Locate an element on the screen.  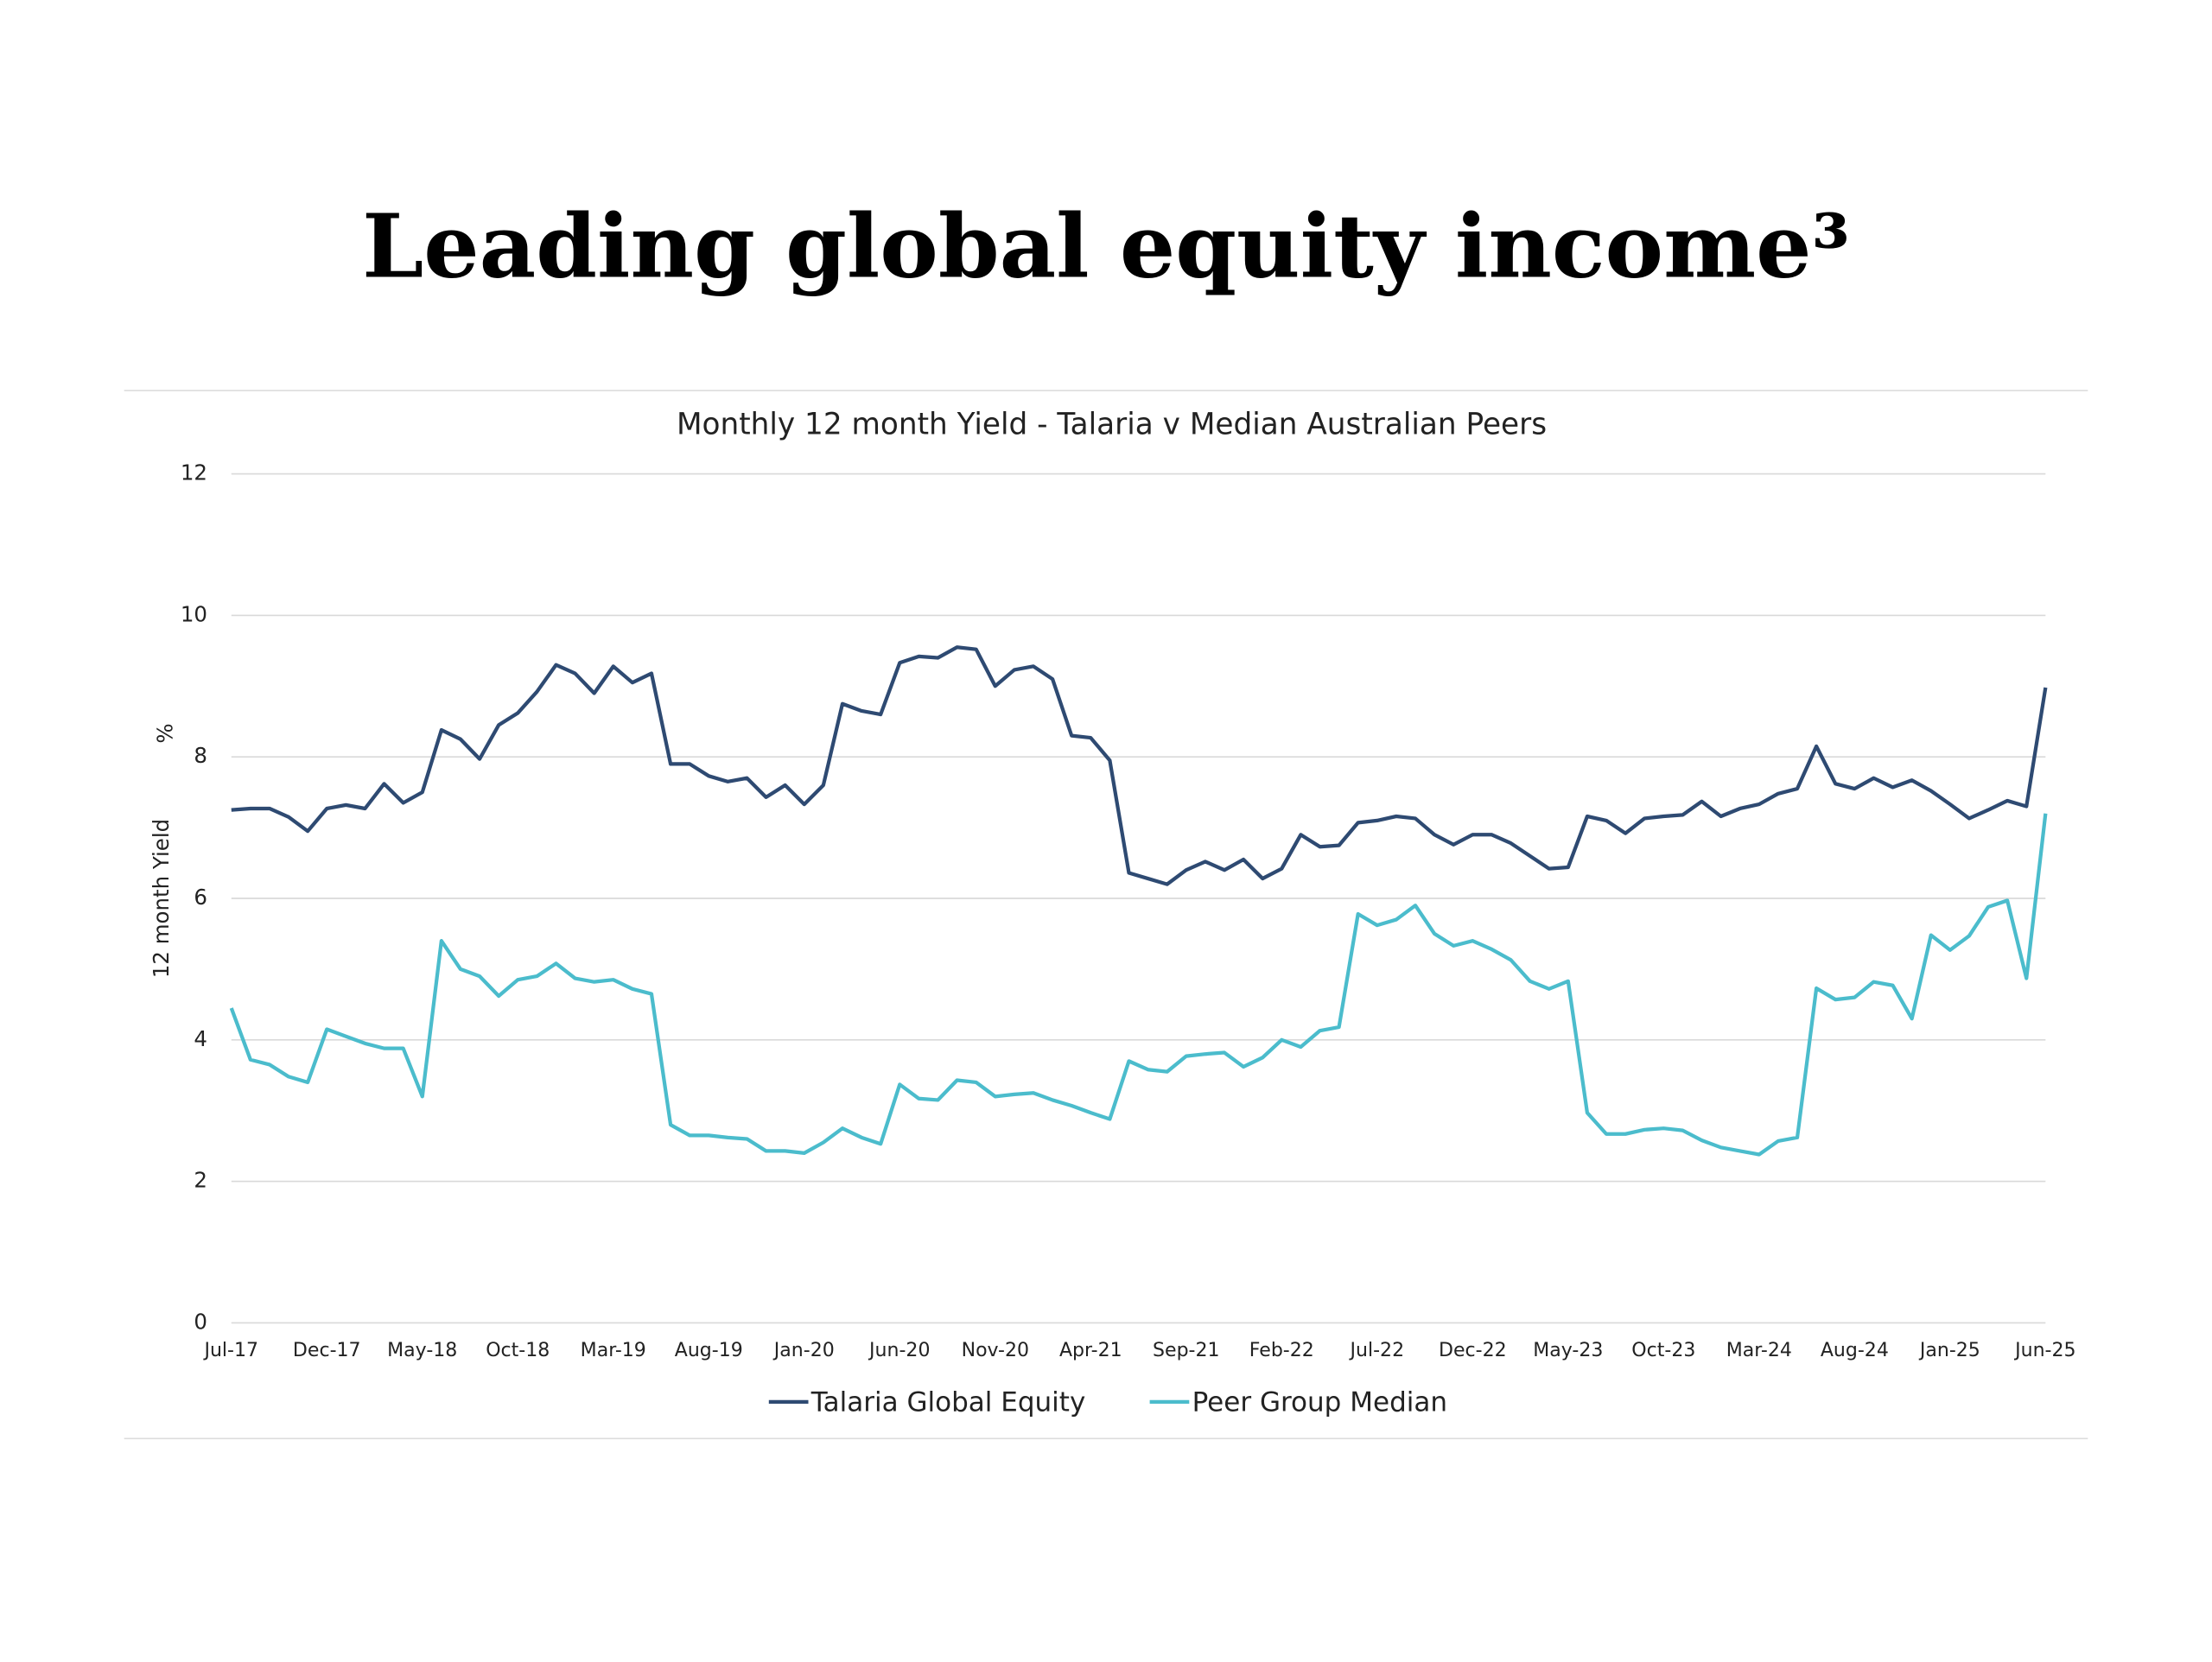
x-tick-label: May-18 is located at coordinates (422, 1350).